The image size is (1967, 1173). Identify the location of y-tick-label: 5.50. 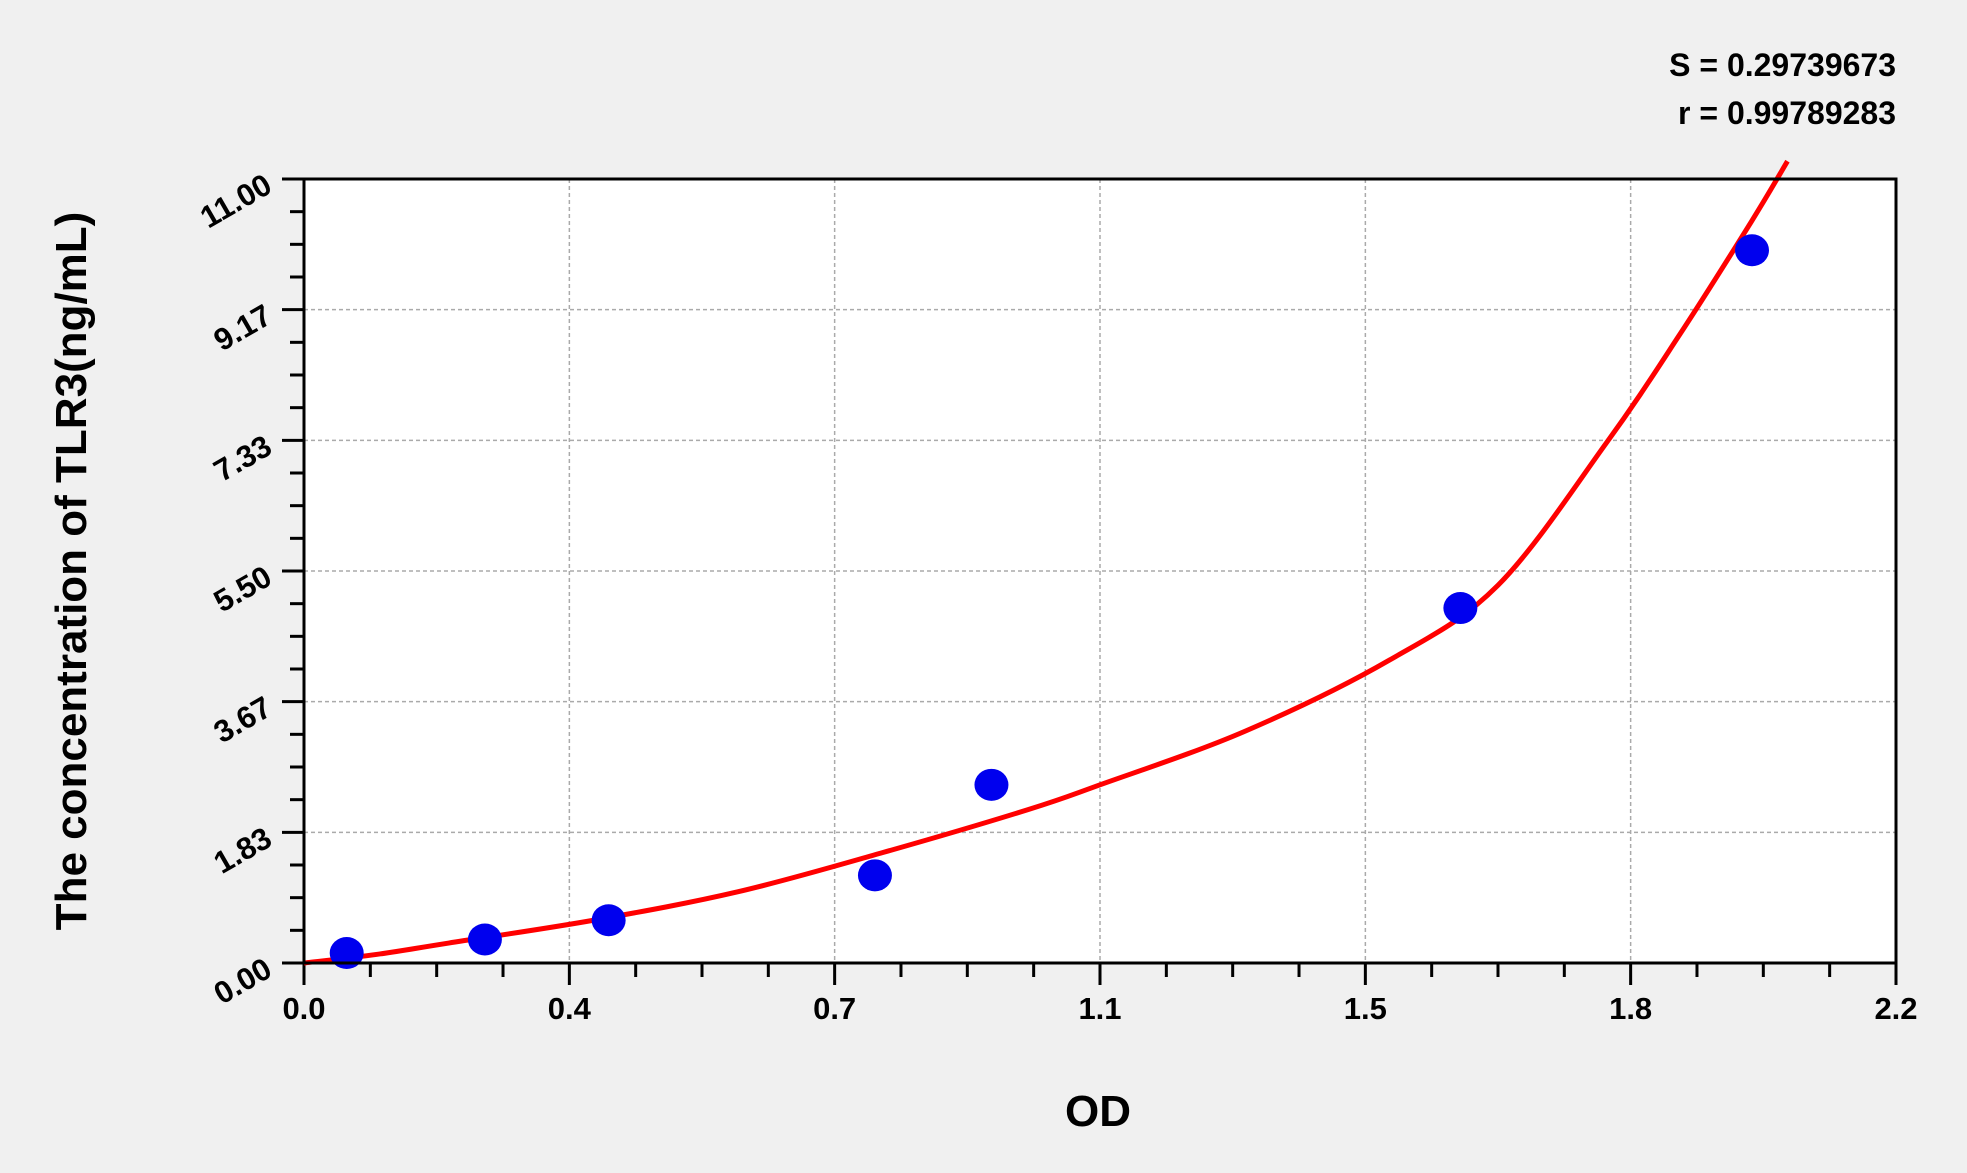
(243, 589).